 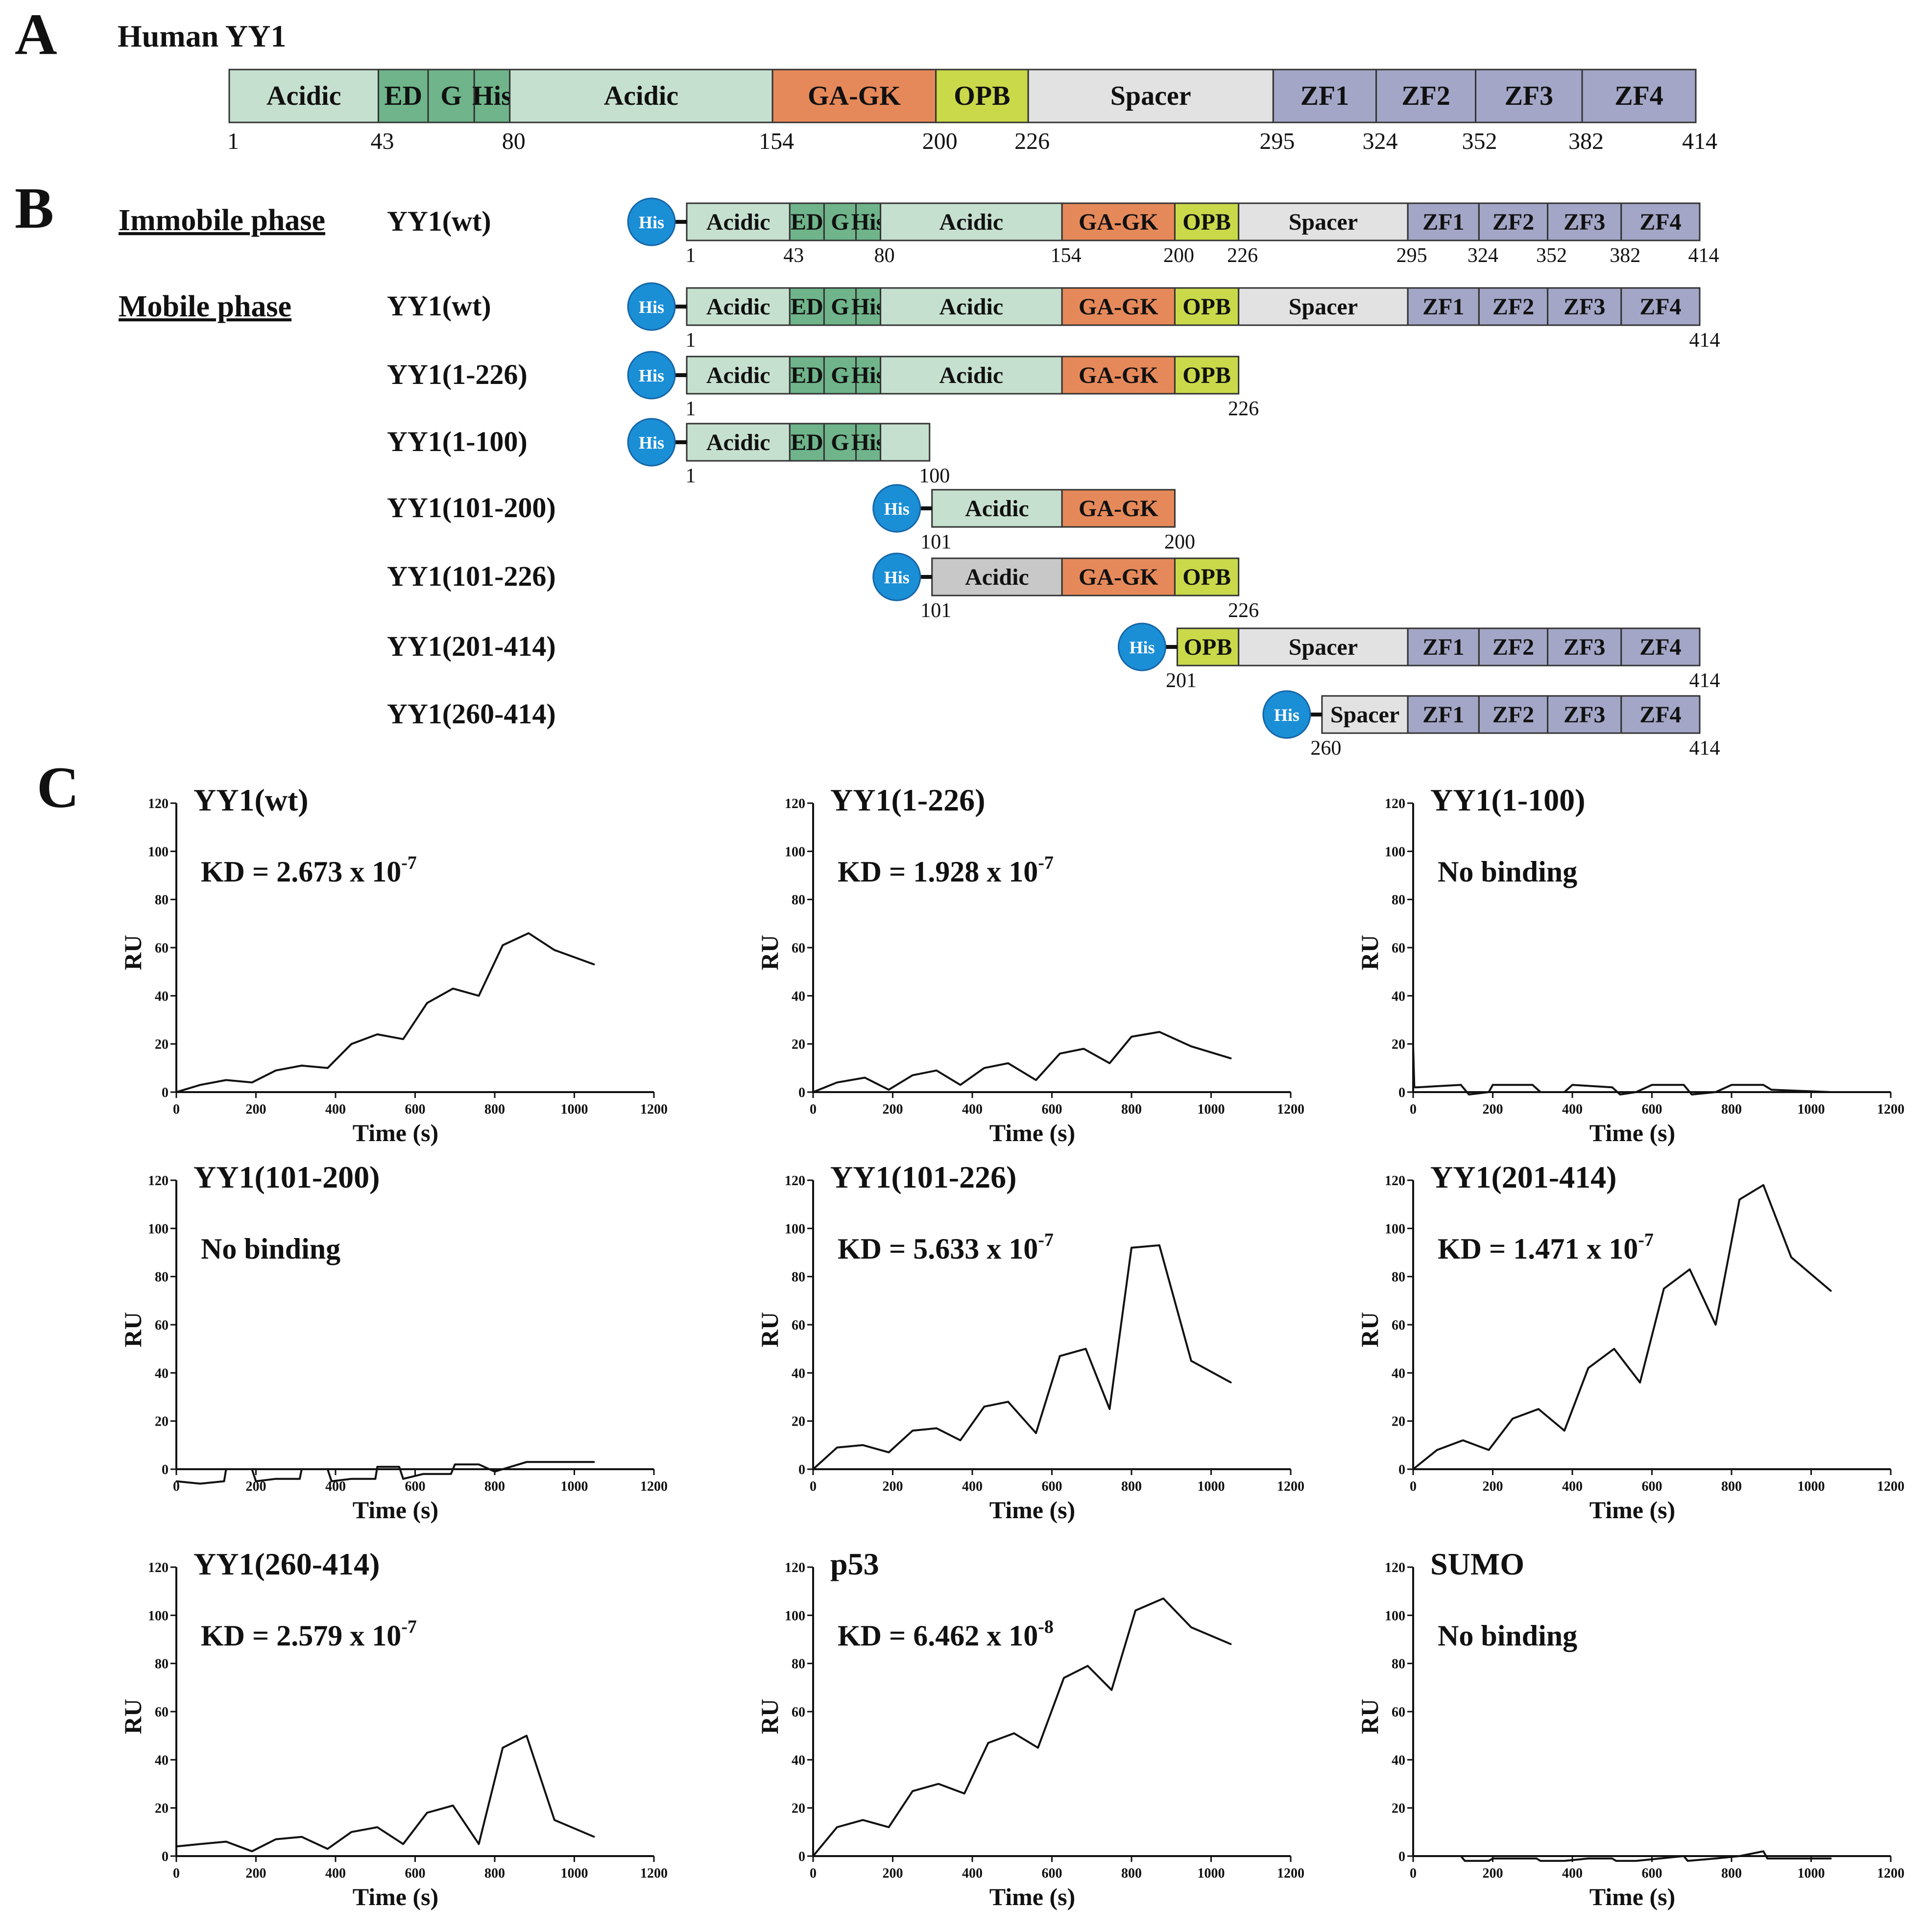 I want to click on construct-segment-label: ZF2, so click(x=1513, y=647).